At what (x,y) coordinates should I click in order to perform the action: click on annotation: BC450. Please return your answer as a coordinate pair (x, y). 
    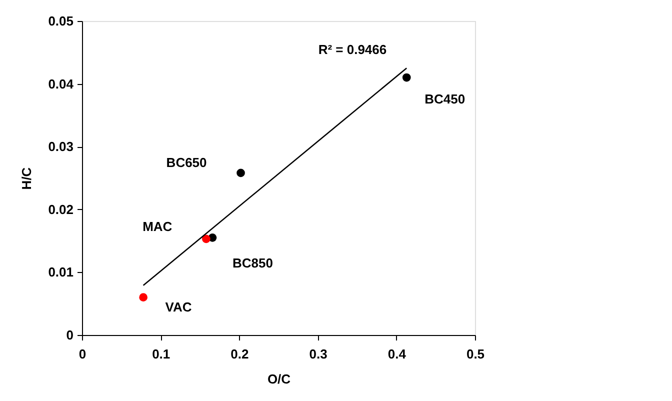
    Looking at the image, I should click on (445, 99).